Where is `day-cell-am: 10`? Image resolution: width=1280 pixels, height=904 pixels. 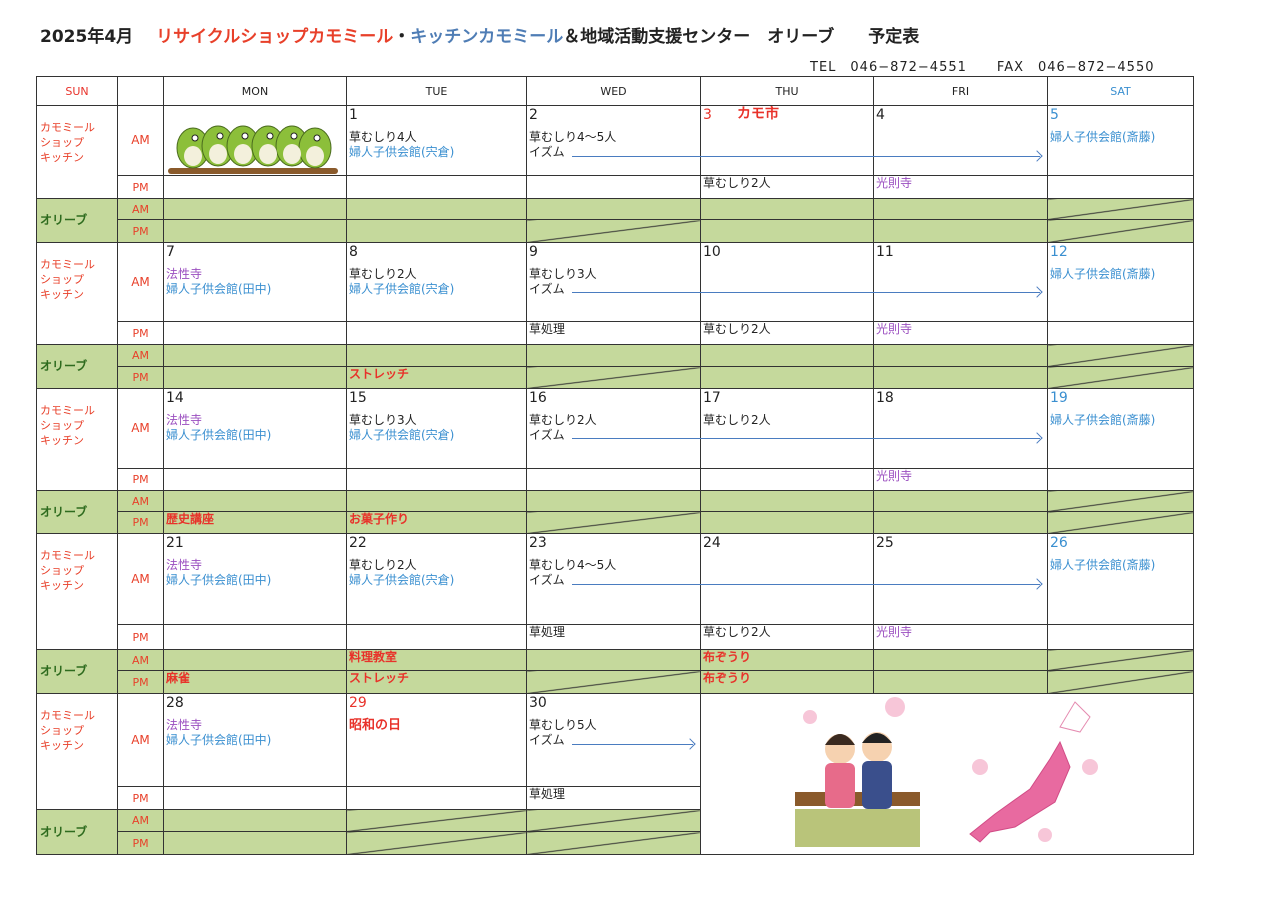
day-cell-am: 10 is located at coordinates (787, 282).